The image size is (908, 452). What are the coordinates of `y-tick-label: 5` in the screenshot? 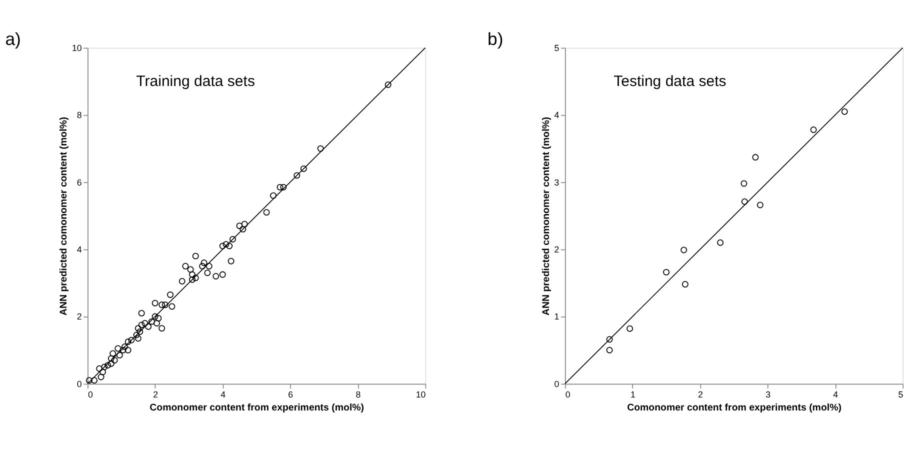 It's located at (557, 47).